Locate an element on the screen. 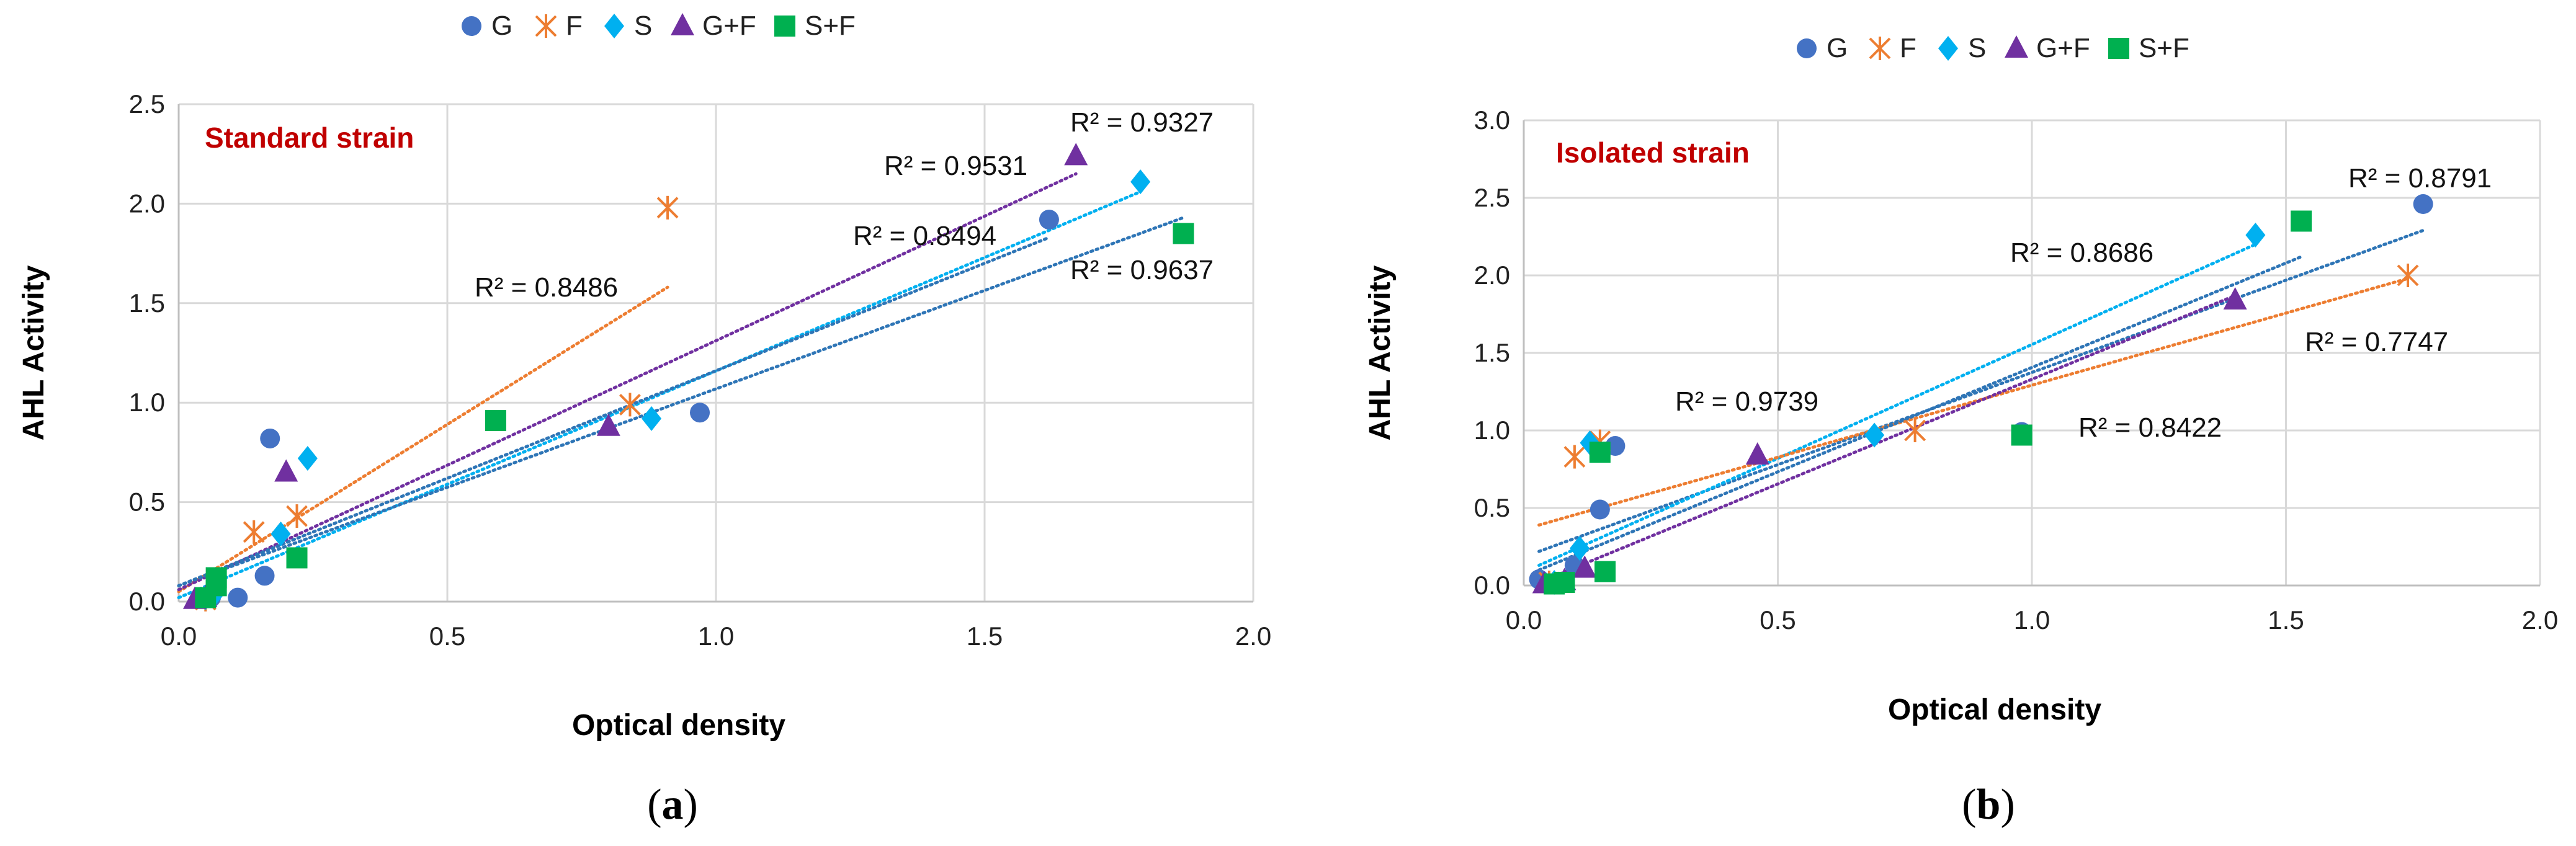 This screenshot has width=2576, height=846. r2-label: R² = 0.8422 is located at coordinates (2150, 428).